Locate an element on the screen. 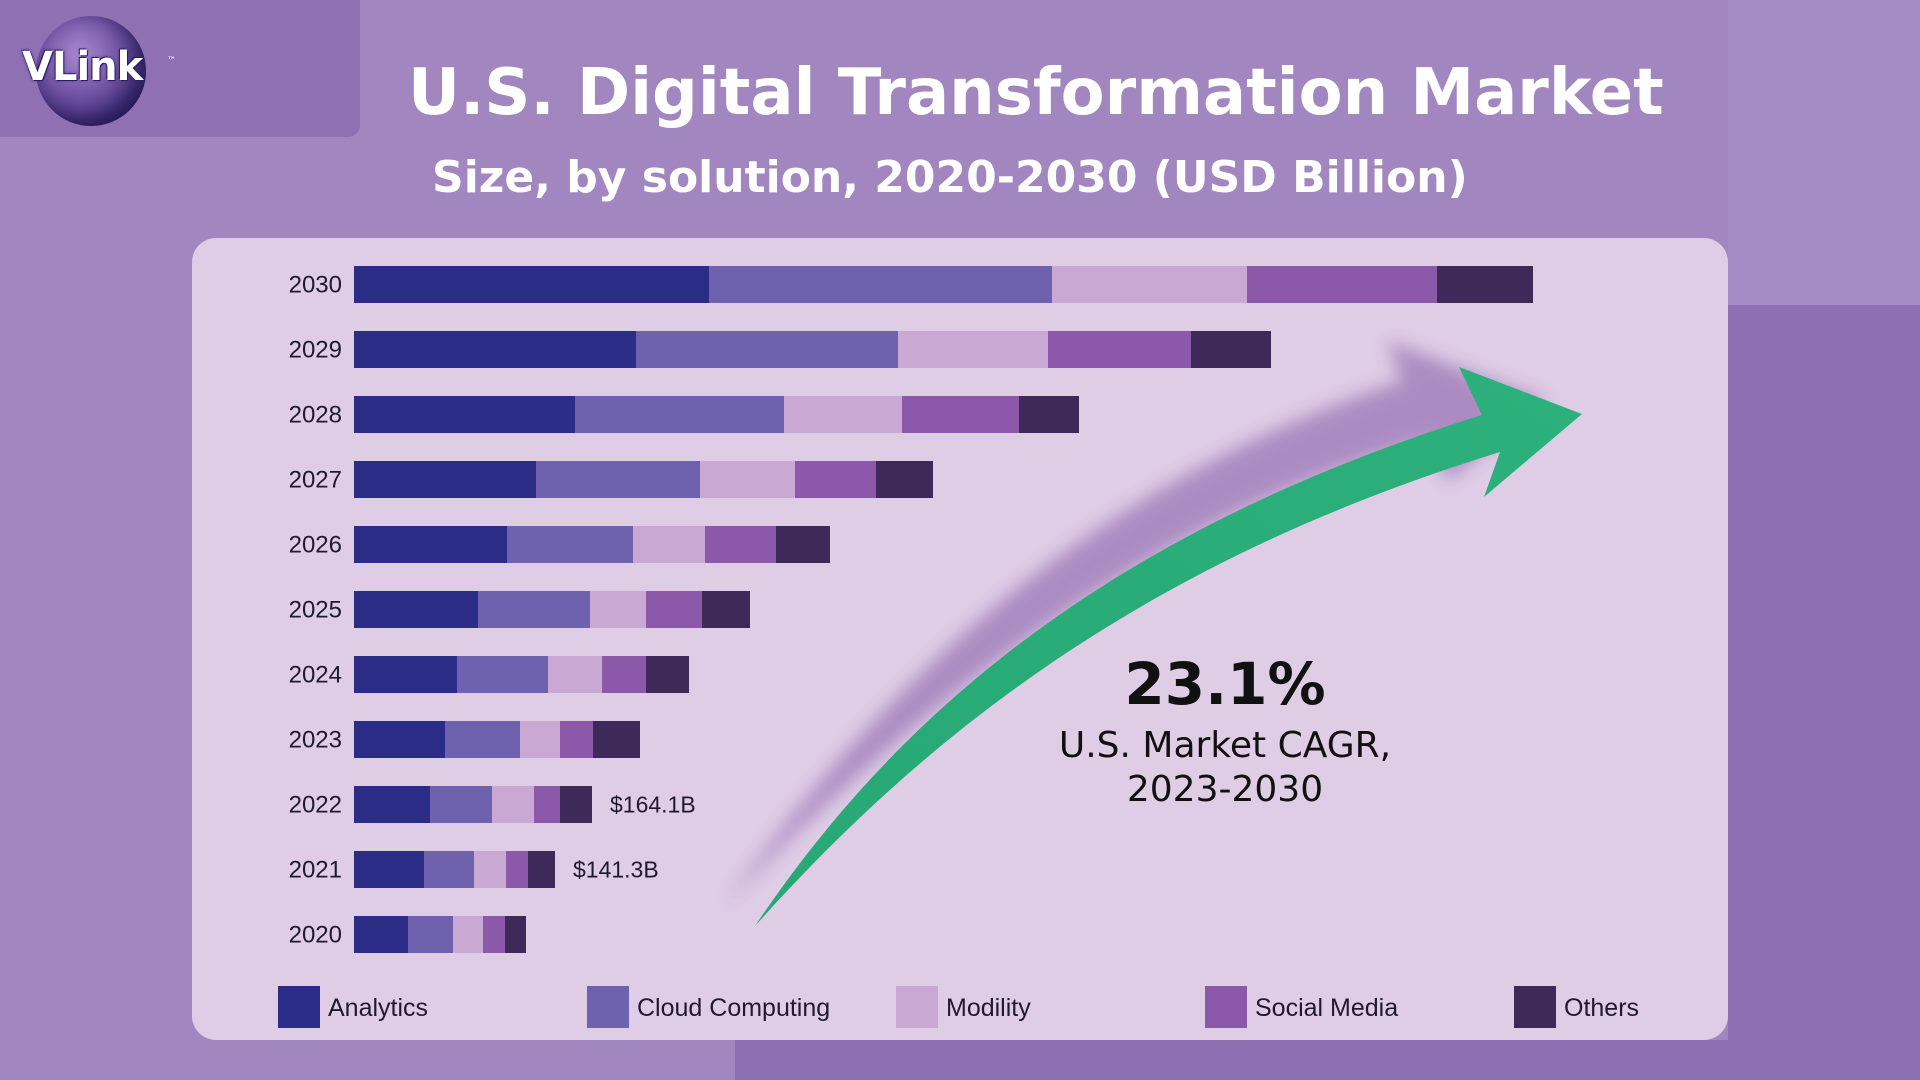  bar-2022-analytics is located at coordinates (392, 804).